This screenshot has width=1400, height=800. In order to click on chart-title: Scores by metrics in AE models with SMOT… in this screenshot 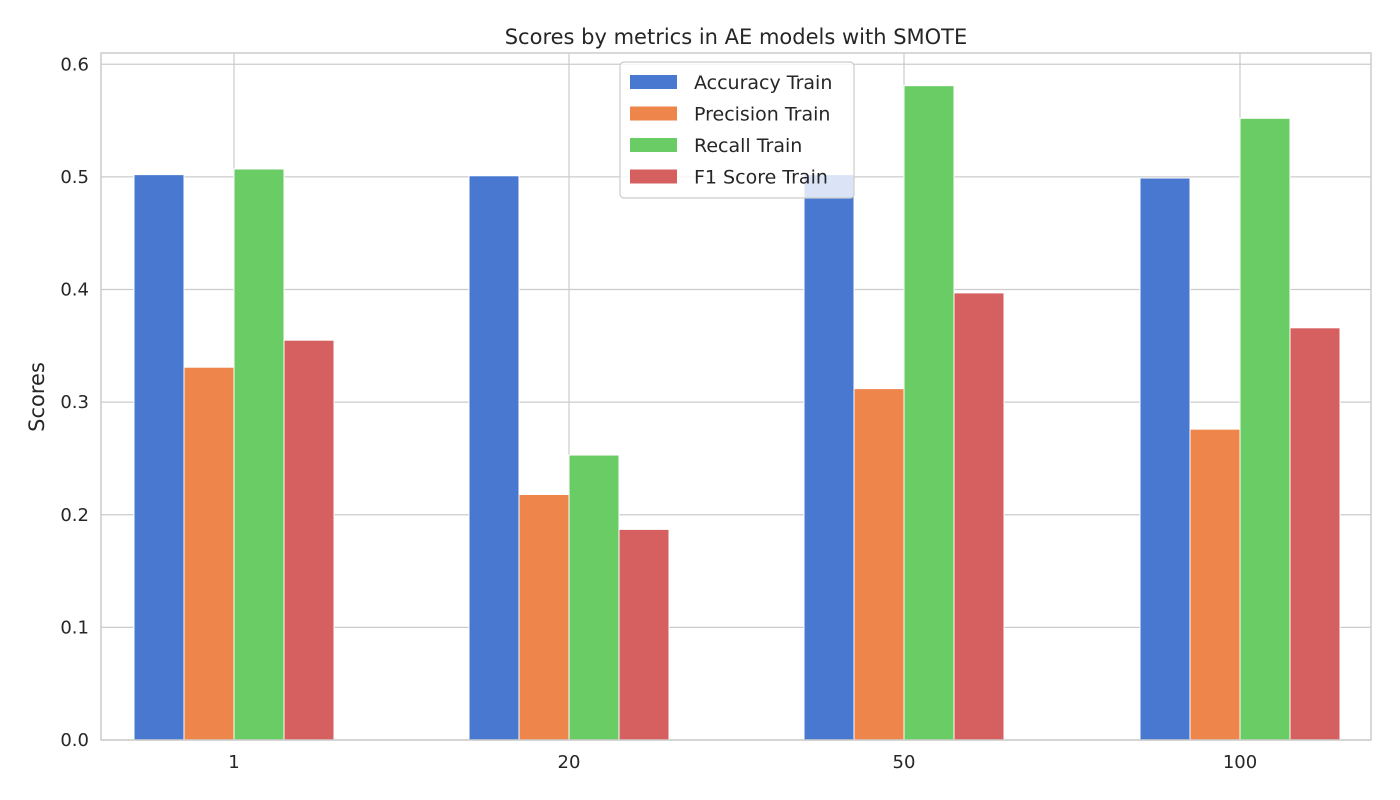, I will do `click(736, 37)`.